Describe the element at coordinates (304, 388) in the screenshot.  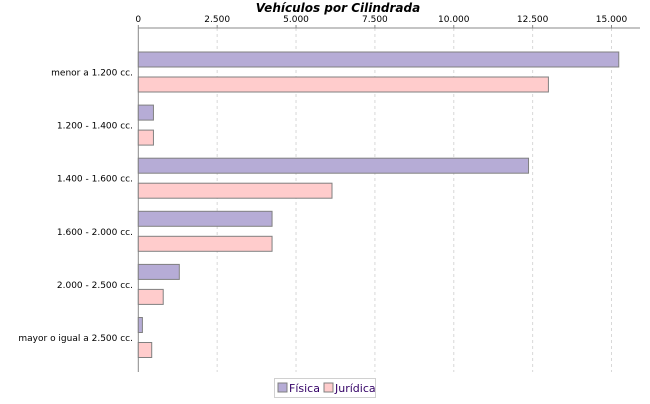
I see `legend-label: Física` at that location.